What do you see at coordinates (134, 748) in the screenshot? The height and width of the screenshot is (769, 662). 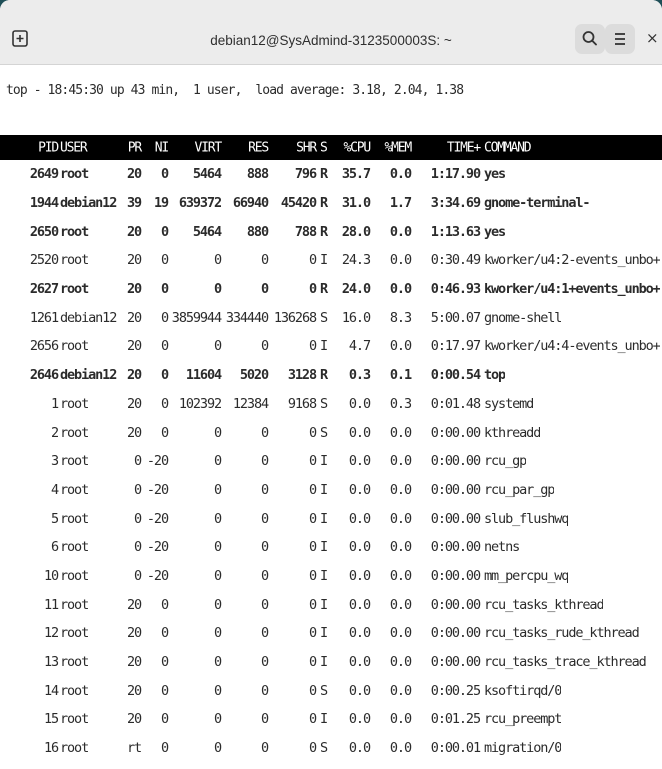 I see `cell-pr: rt` at bounding box center [134, 748].